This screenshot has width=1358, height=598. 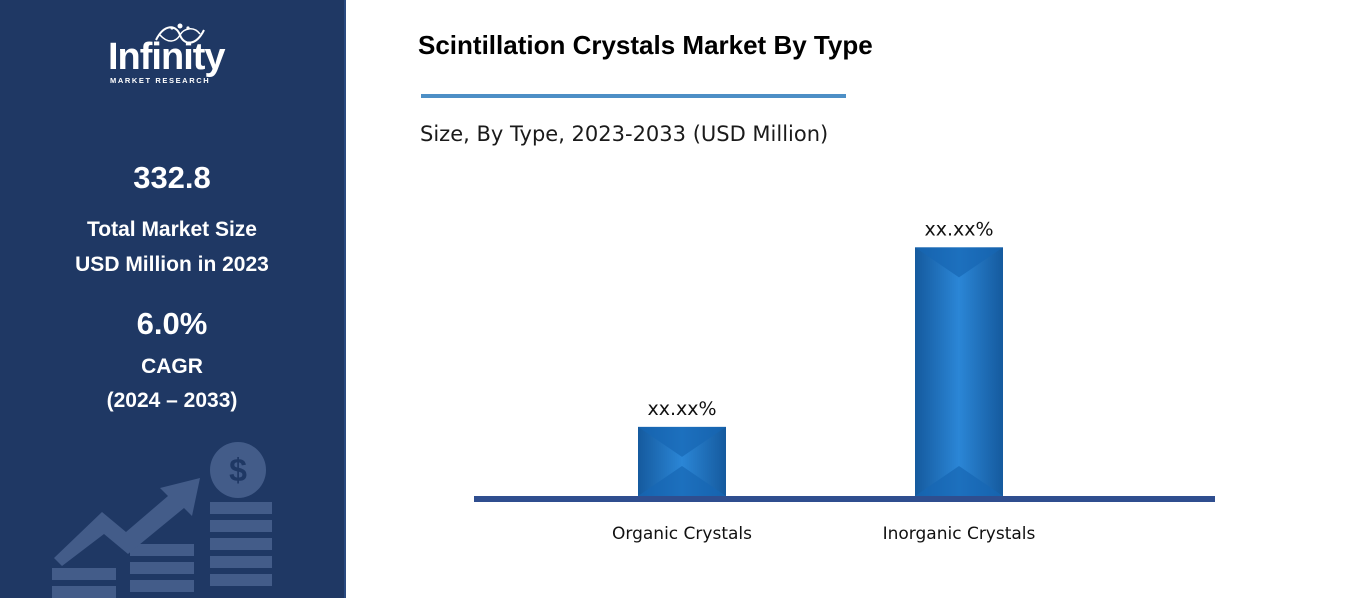 What do you see at coordinates (172, 177) in the screenshot?
I see `market-size-value: 332.8` at bounding box center [172, 177].